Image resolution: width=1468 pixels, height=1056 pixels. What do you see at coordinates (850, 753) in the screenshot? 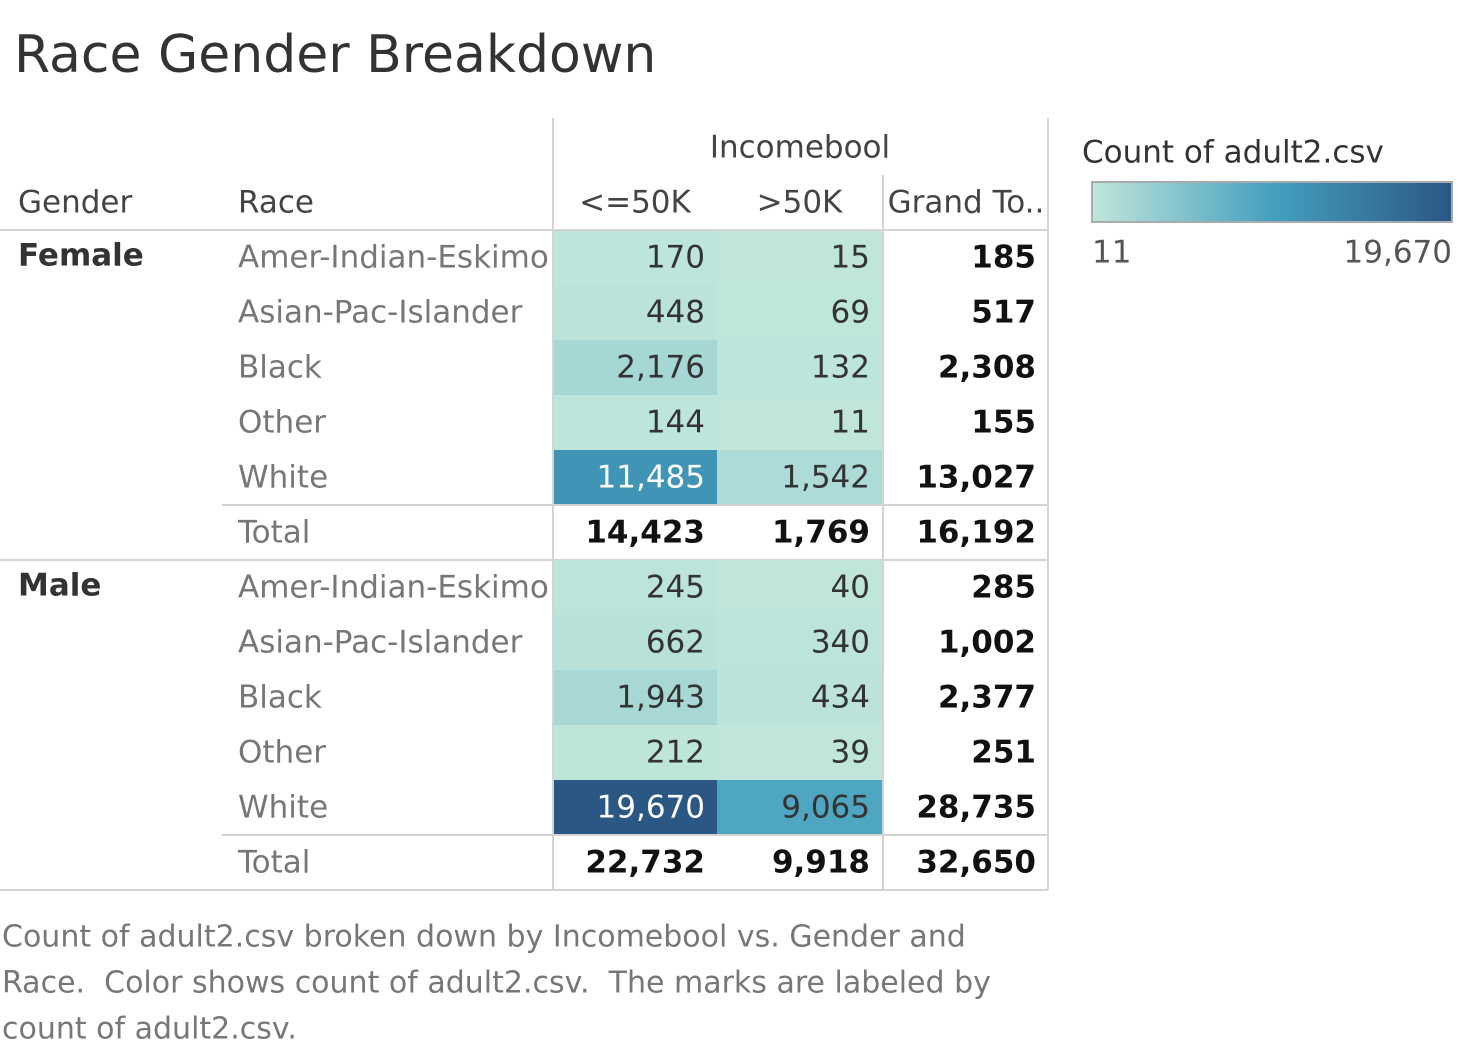
I see `cell-label: 39` at bounding box center [850, 753].